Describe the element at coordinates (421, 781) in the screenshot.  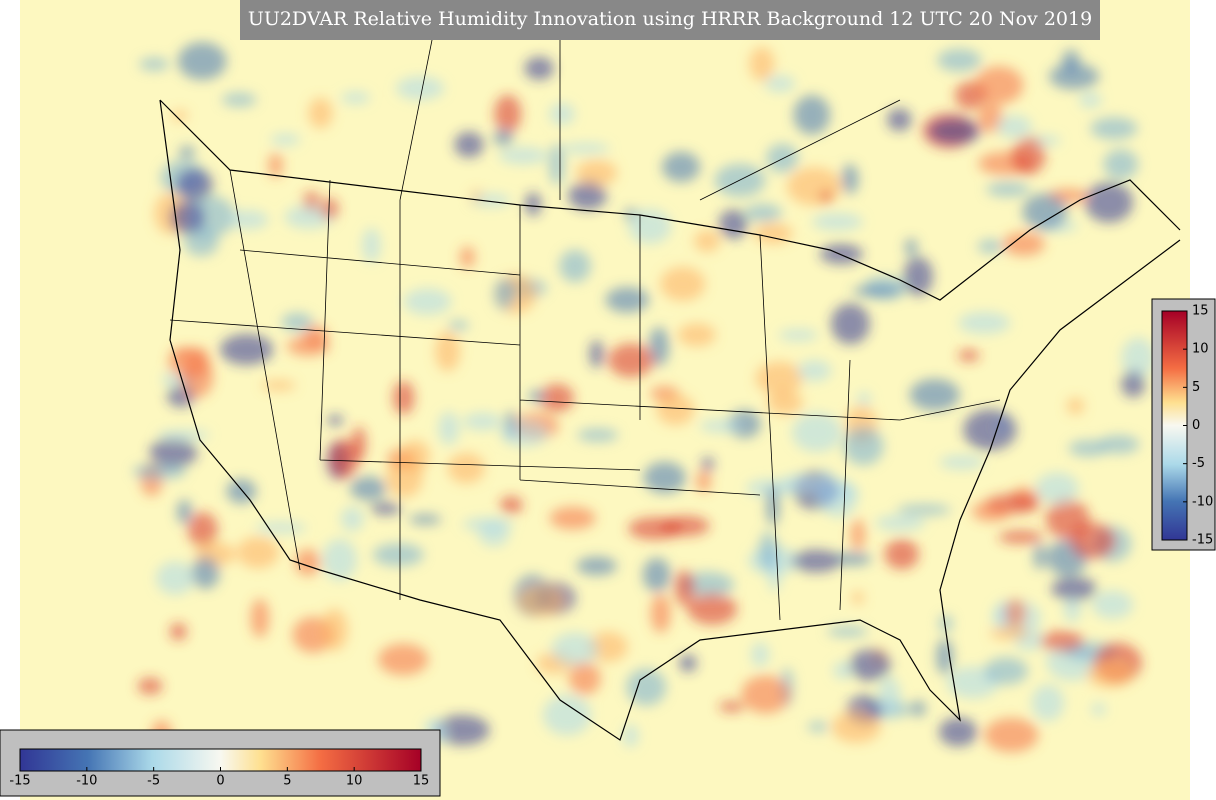
I see `tick-label: 15` at that location.